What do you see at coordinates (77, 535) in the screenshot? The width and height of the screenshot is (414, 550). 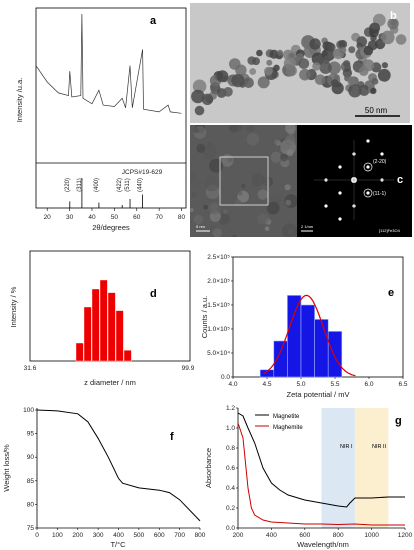 I see `tga-x-tick-label: 200` at bounding box center [77, 535].